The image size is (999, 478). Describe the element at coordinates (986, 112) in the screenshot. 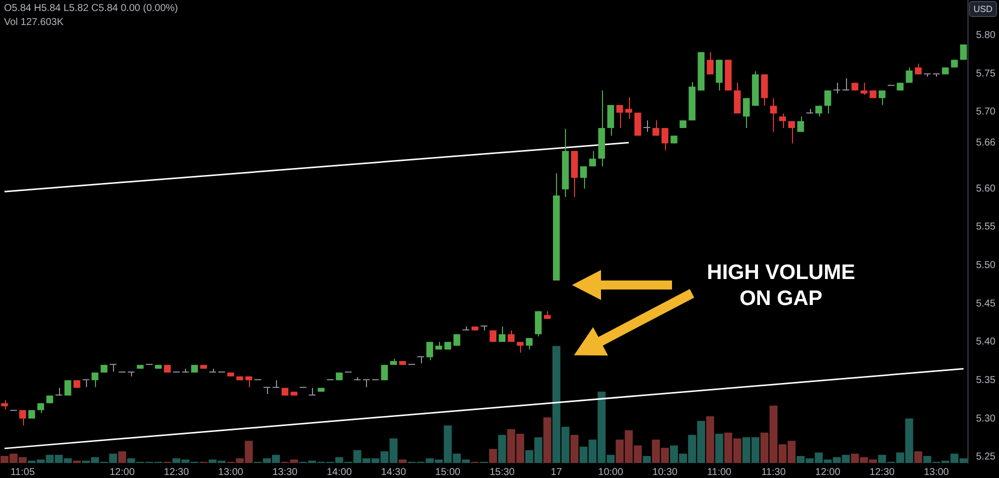

I see `y-tick-label: 5.70` at that location.